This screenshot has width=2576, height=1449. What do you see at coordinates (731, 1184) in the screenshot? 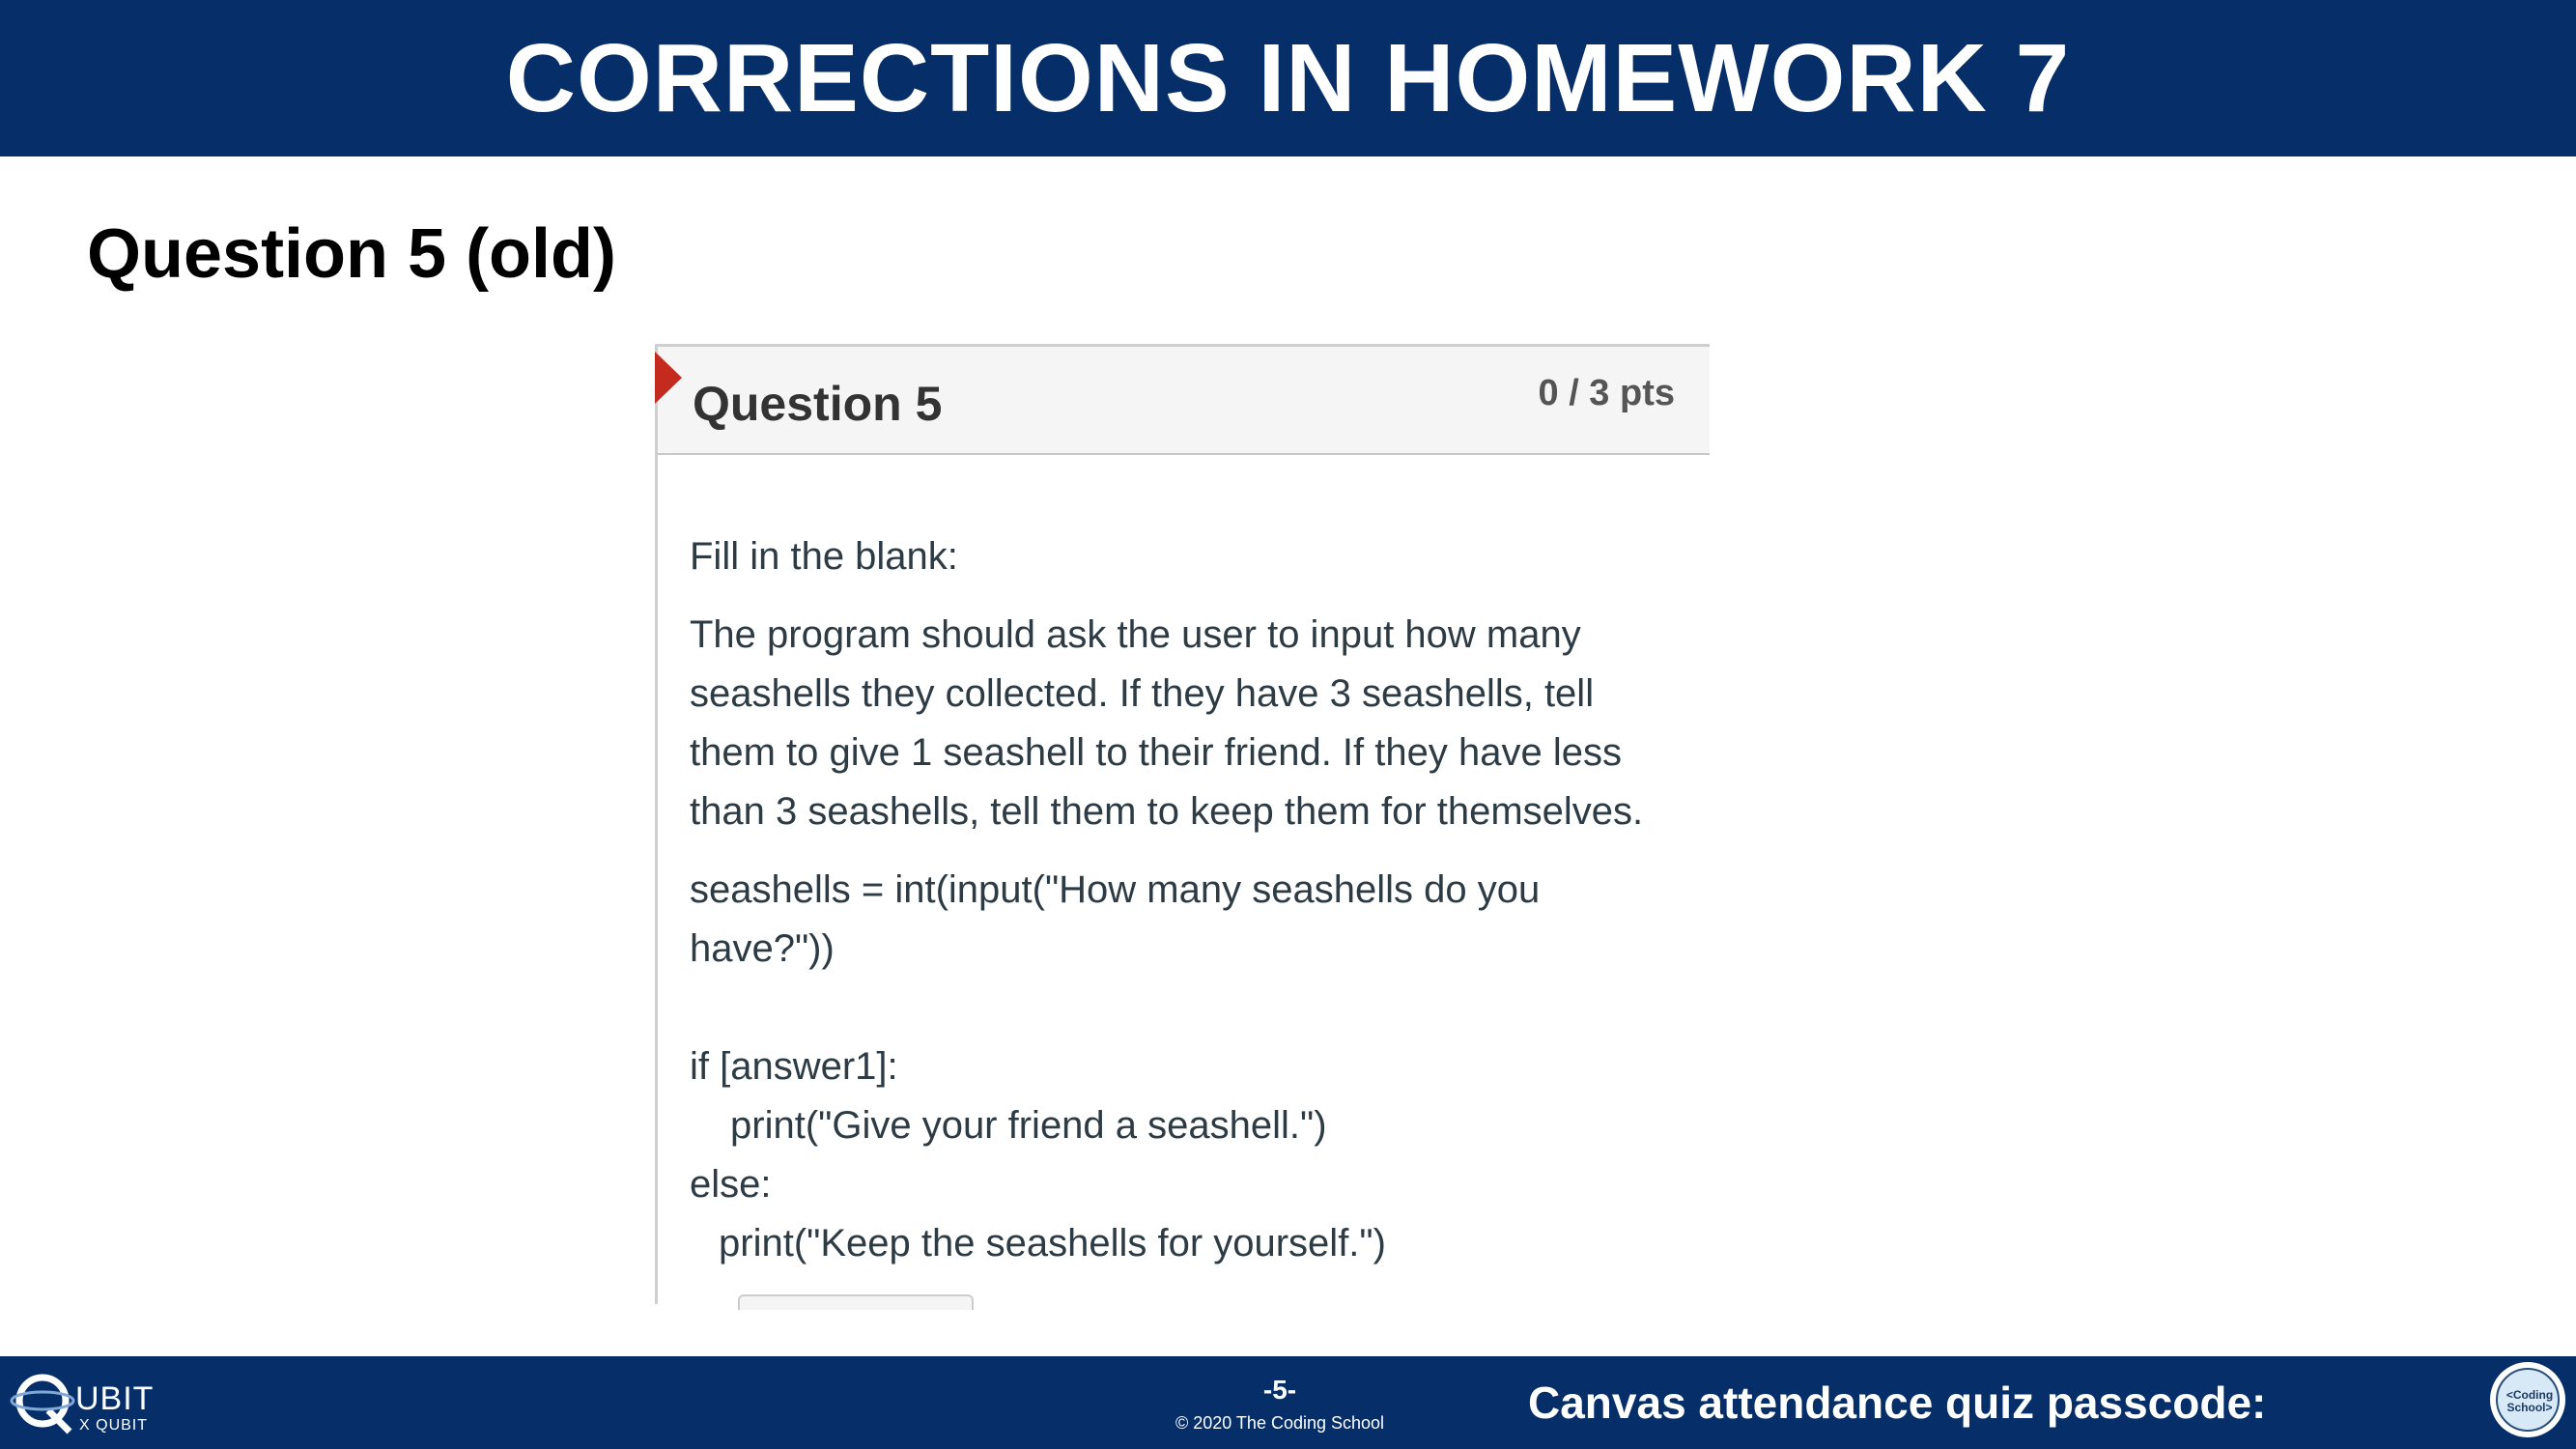
I see `code-line: else:` at bounding box center [731, 1184].